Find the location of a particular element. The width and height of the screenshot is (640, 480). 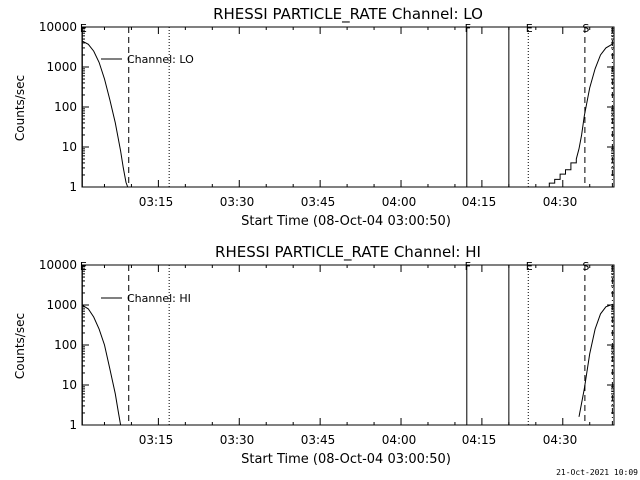

panel-lo-xtick-label: 04:00 is located at coordinates (399, 202).